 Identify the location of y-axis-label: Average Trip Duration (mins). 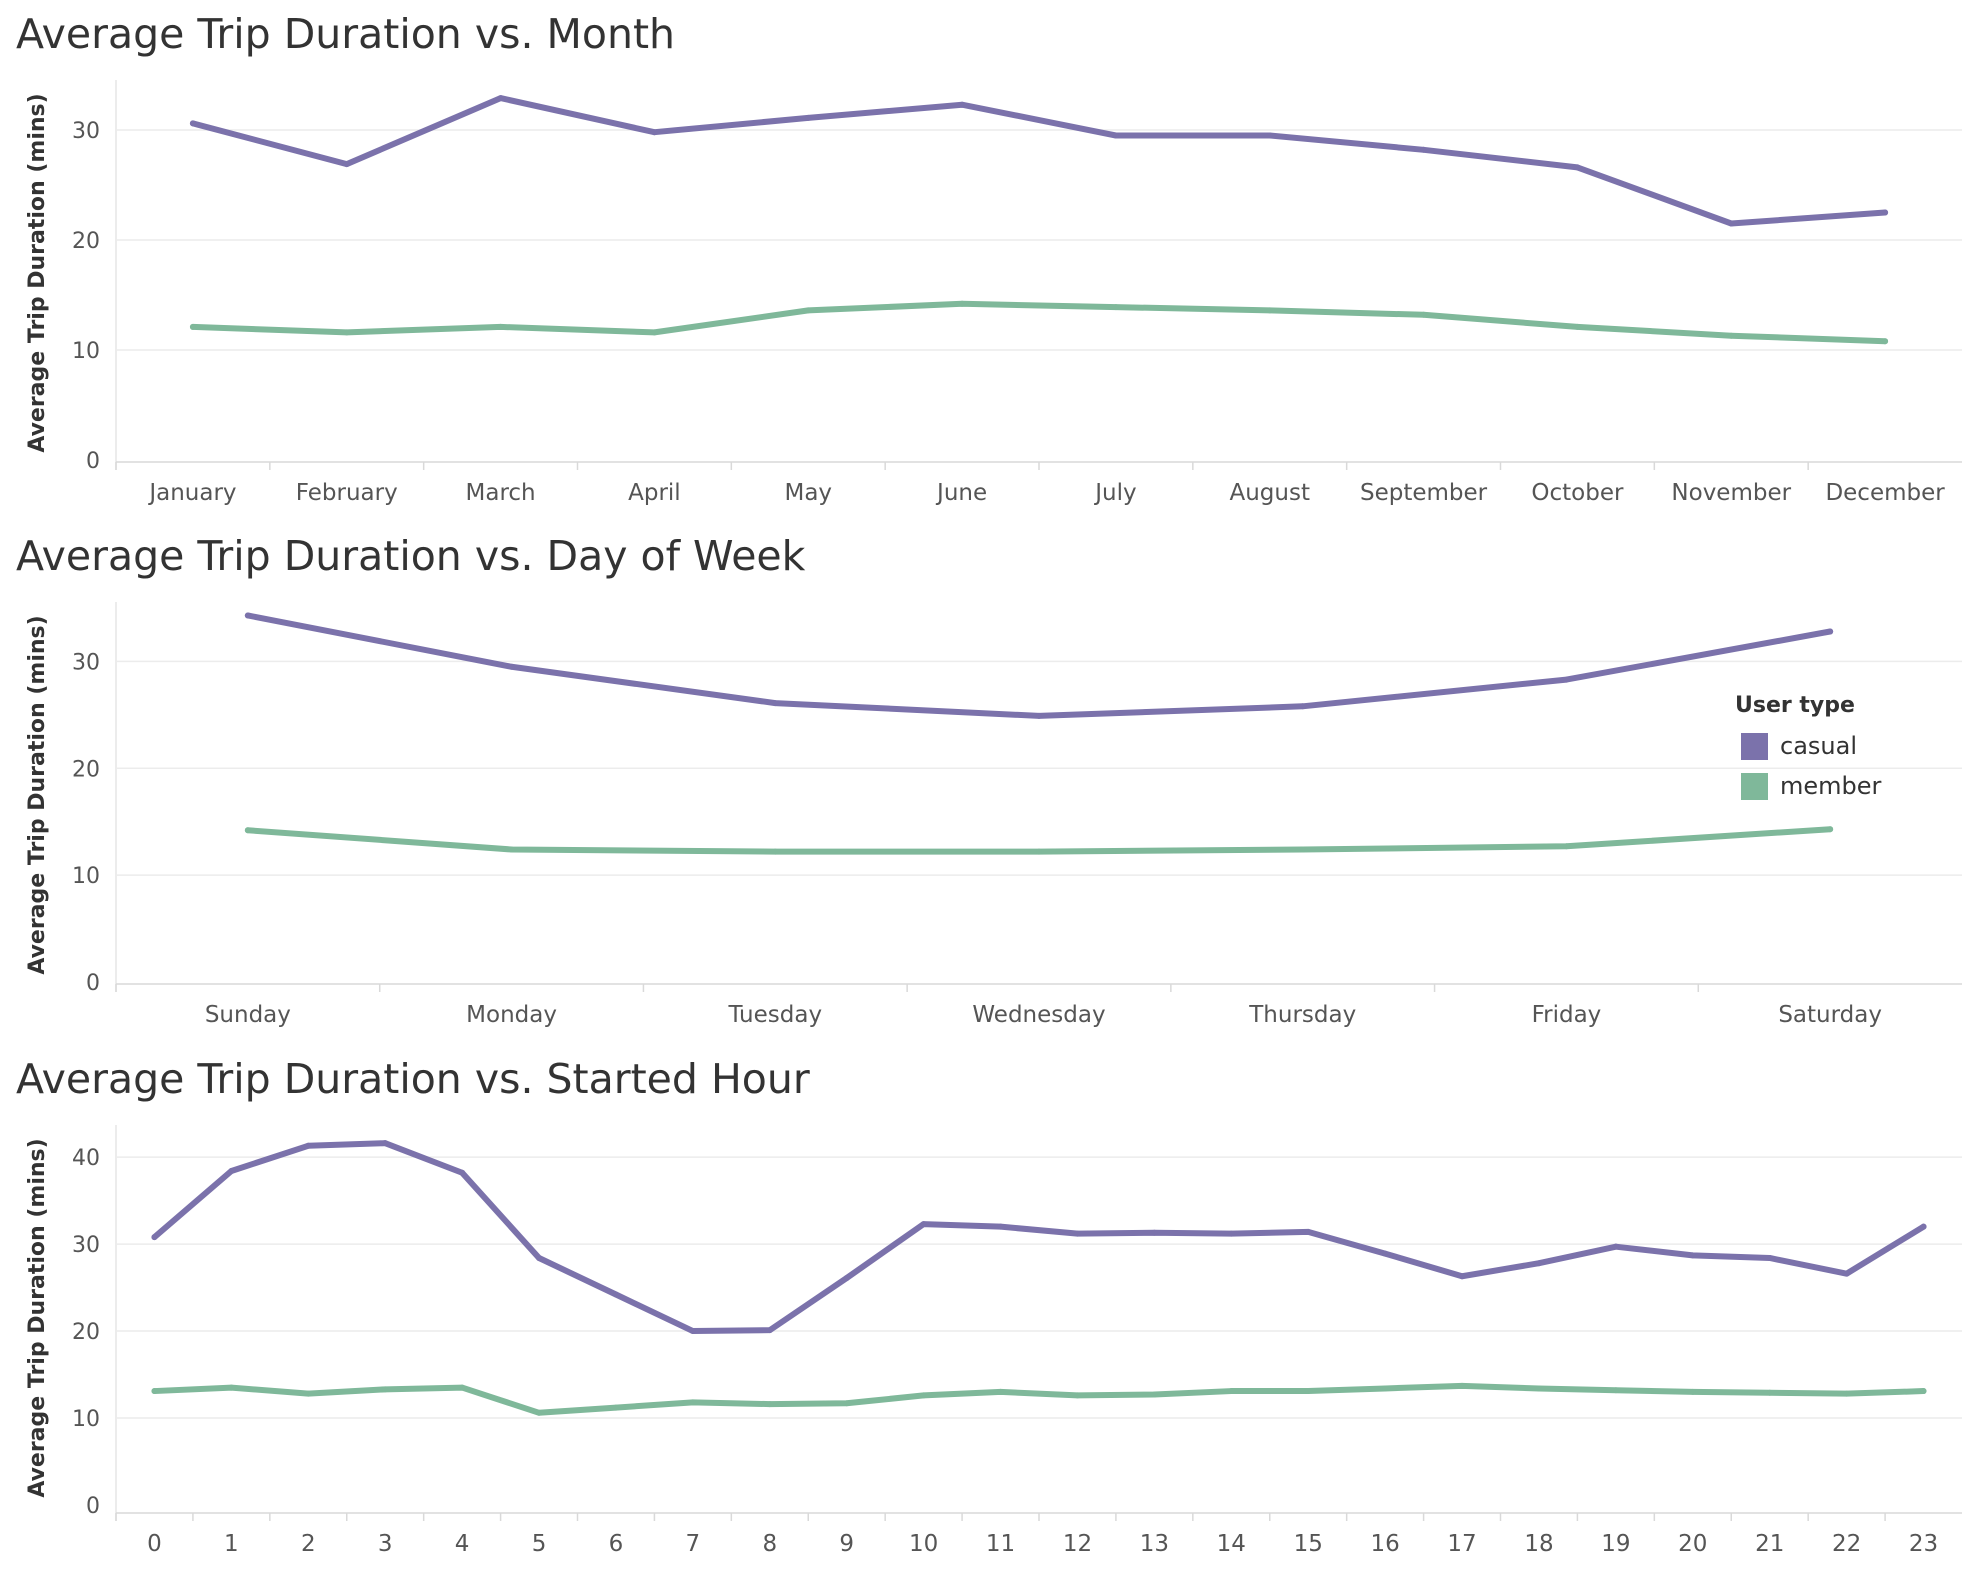
(37, 1317).